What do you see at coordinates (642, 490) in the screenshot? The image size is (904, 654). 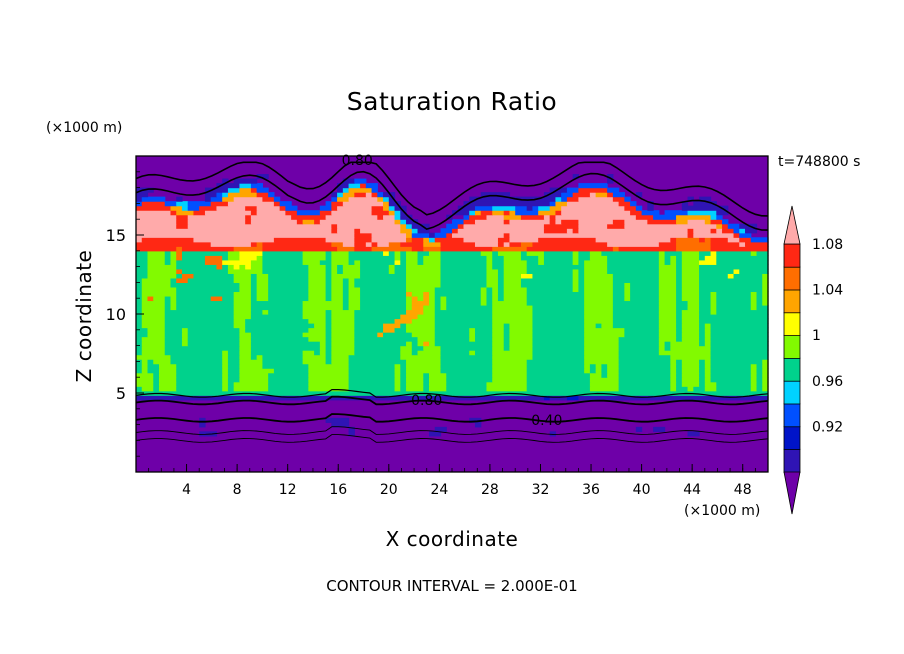 I see `x-tick-label: 40` at bounding box center [642, 490].